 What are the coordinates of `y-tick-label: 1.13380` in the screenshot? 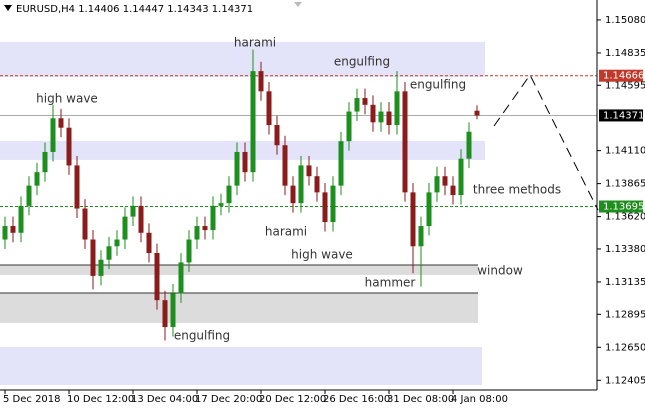 It's located at (625, 249).